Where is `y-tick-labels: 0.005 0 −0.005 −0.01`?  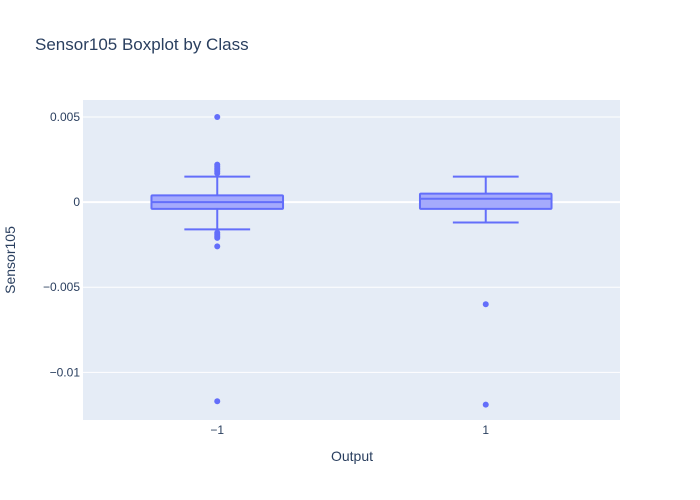
y-tick-labels: 0.005 0 −0.005 −0.01 is located at coordinates (61, 244).